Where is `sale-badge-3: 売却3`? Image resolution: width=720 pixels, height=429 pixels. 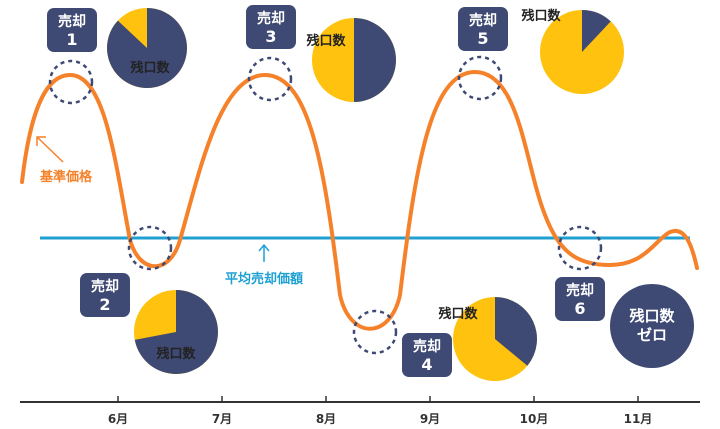
sale-badge-3: 売却3 is located at coordinates (271, 27).